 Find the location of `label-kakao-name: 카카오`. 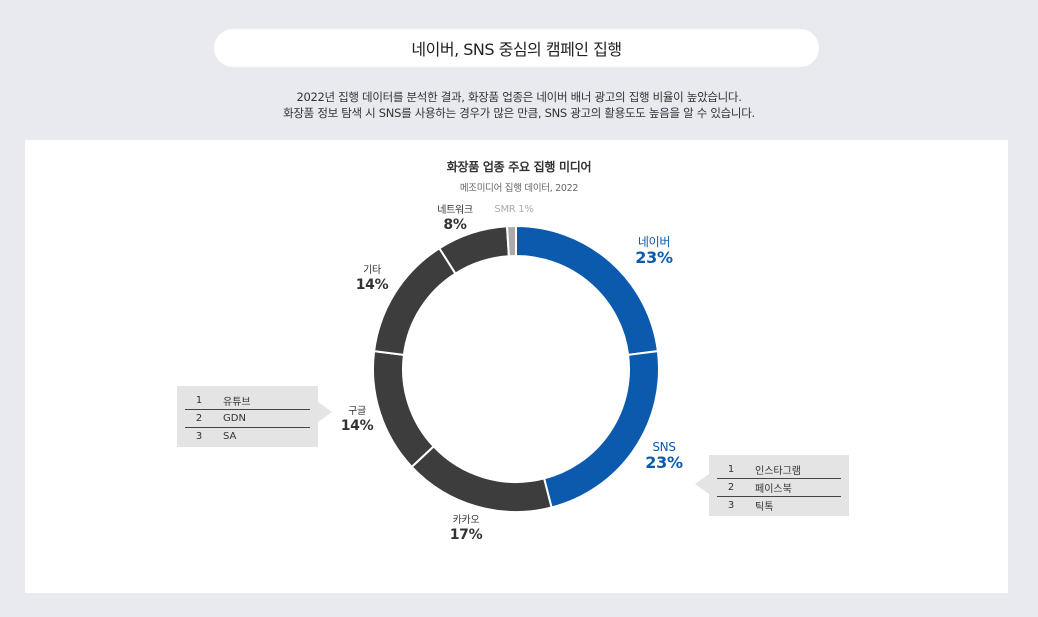

label-kakao-name: 카카오 is located at coordinates (466, 520).